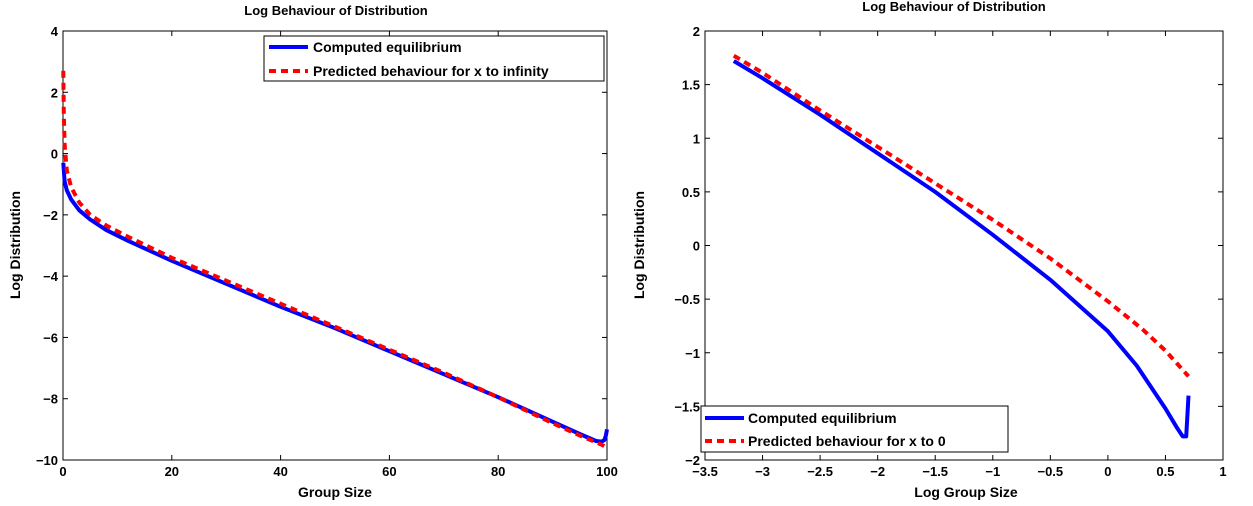 The height and width of the screenshot is (506, 1253). What do you see at coordinates (705, 471) in the screenshot?
I see `chart-right-xtick-label: −3.5` at bounding box center [705, 471].